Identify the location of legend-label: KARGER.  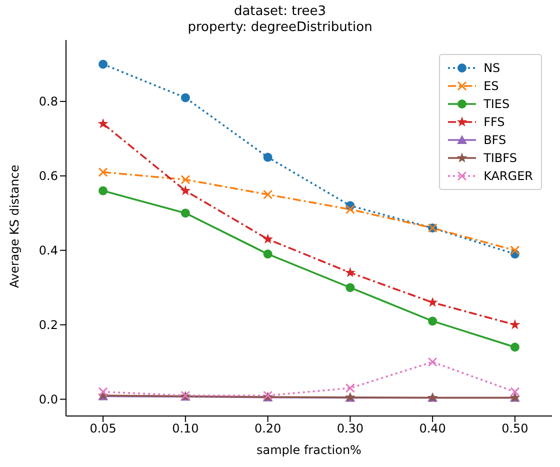
(508, 176).